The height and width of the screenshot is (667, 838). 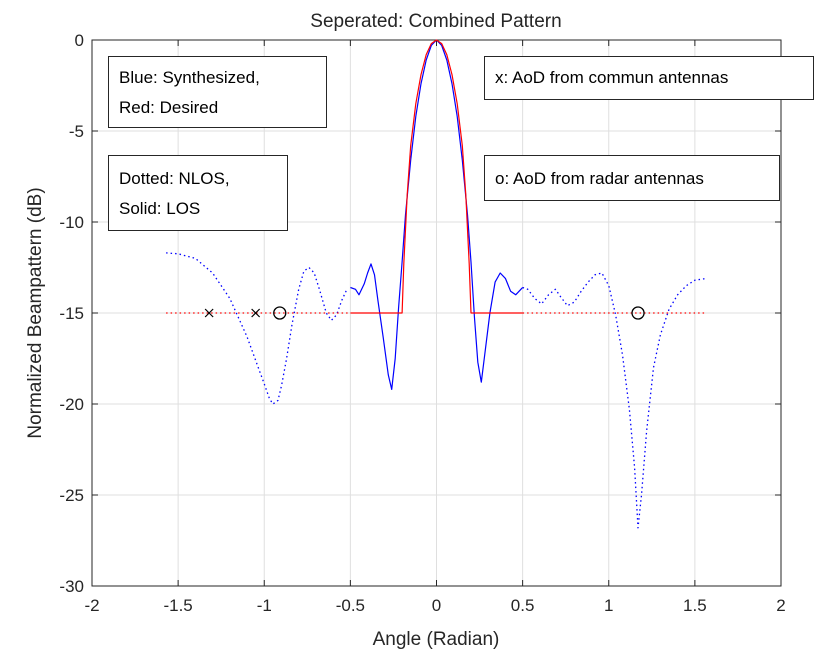 I want to click on y-tick-label: -5, so click(x=76, y=131).